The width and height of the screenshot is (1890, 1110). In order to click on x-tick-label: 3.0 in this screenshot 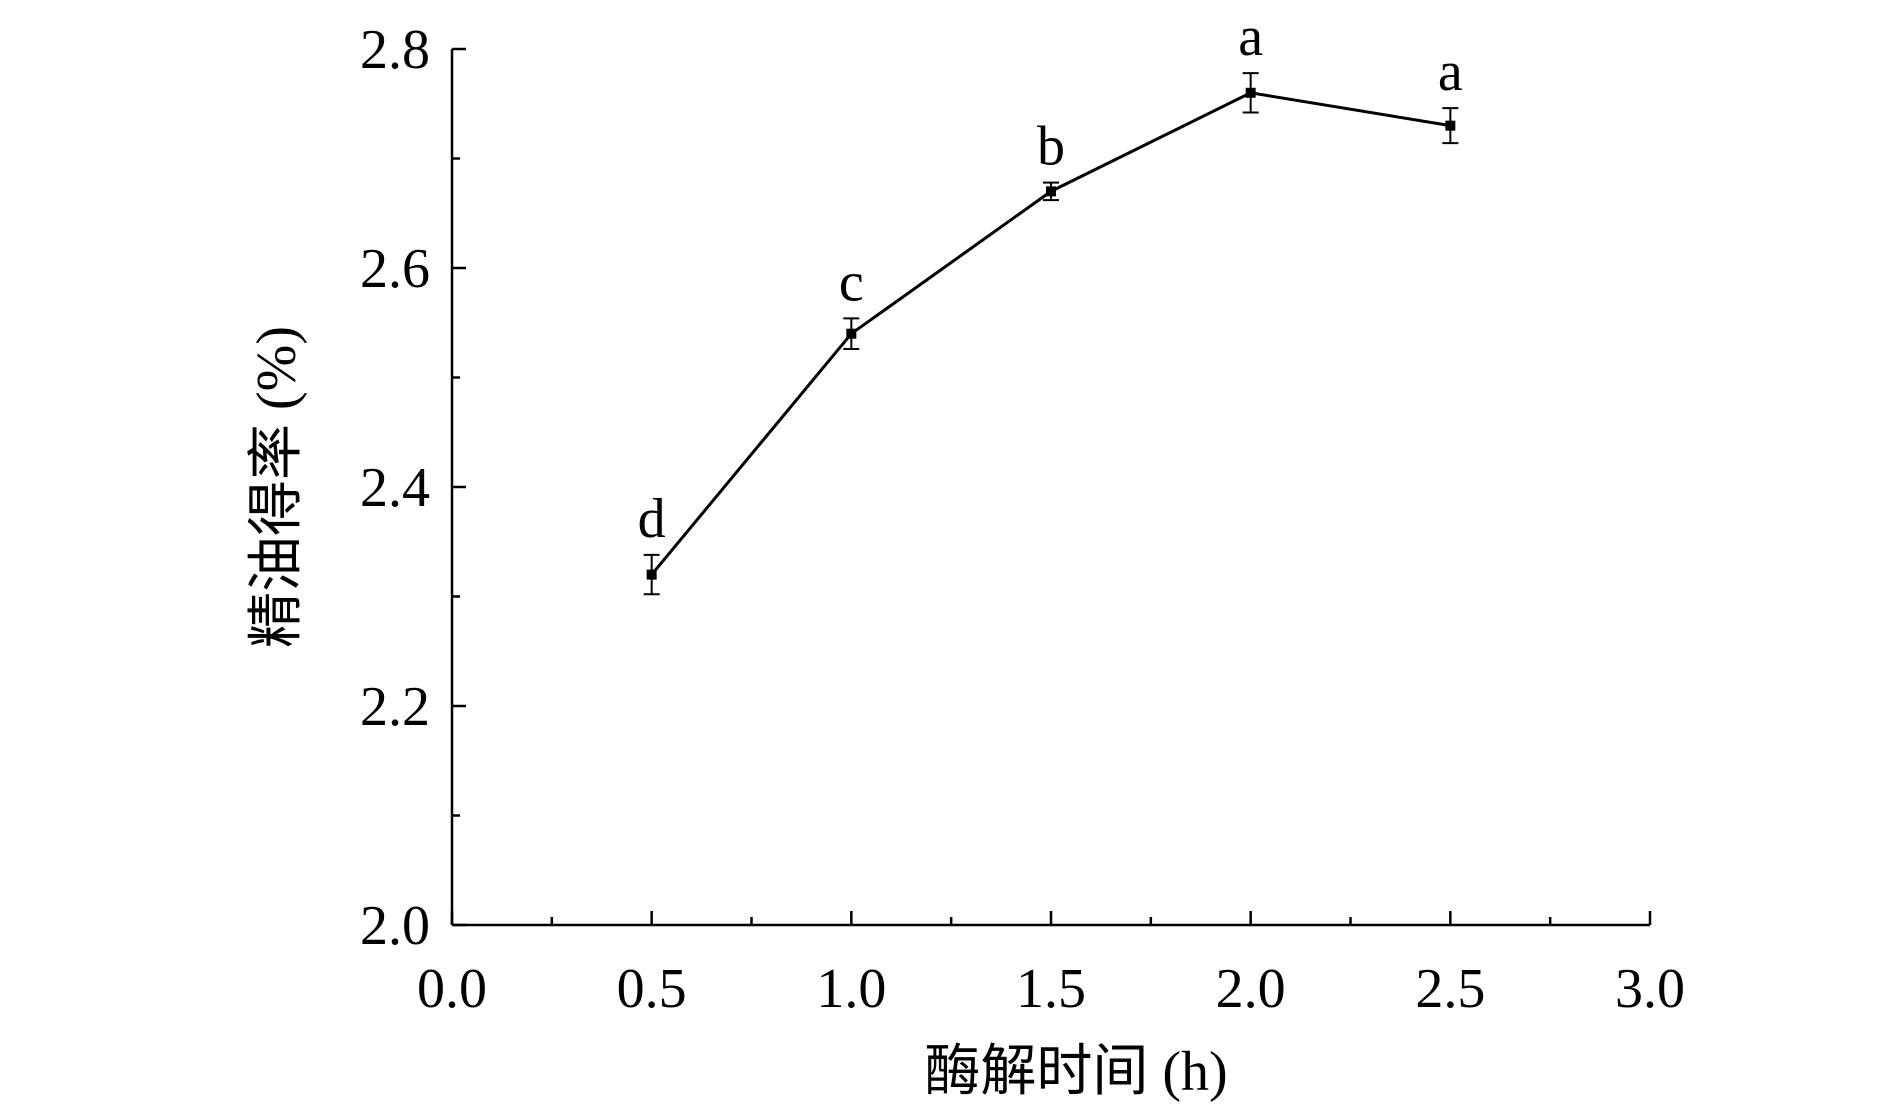, I will do `click(1650, 989)`.